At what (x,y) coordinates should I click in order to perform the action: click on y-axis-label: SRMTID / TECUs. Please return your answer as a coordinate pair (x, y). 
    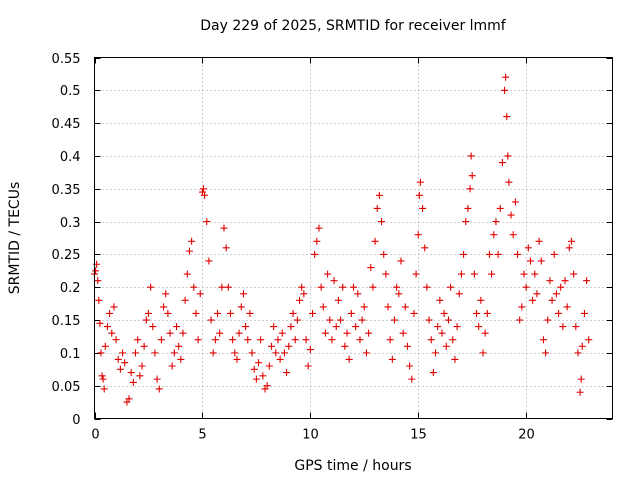
    Looking at the image, I should click on (15, 238).